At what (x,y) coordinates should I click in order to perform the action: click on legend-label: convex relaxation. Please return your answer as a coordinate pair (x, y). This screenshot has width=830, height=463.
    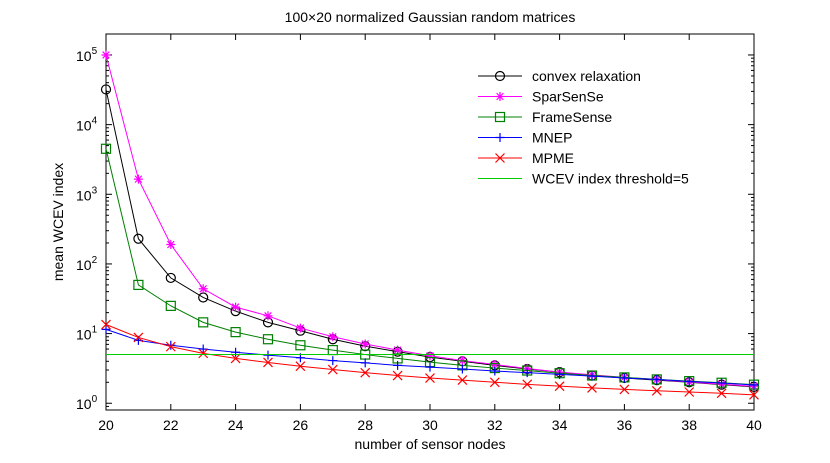
    Looking at the image, I should click on (586, 76).